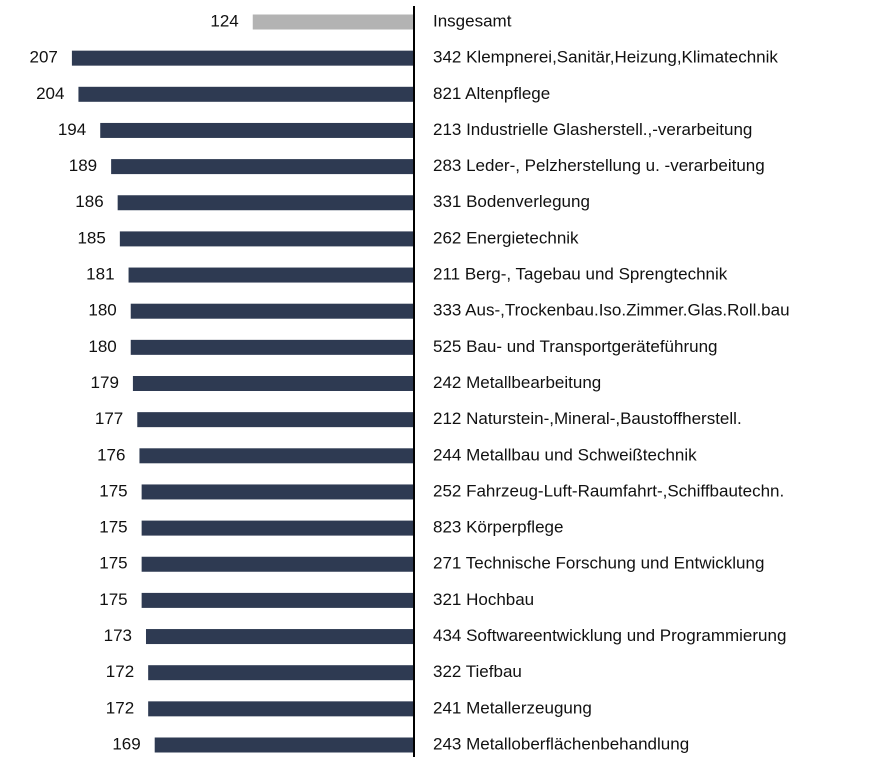 The width and height of the screenshot is (886, 757). I want to click on value-label: 185, so click(91, 237).